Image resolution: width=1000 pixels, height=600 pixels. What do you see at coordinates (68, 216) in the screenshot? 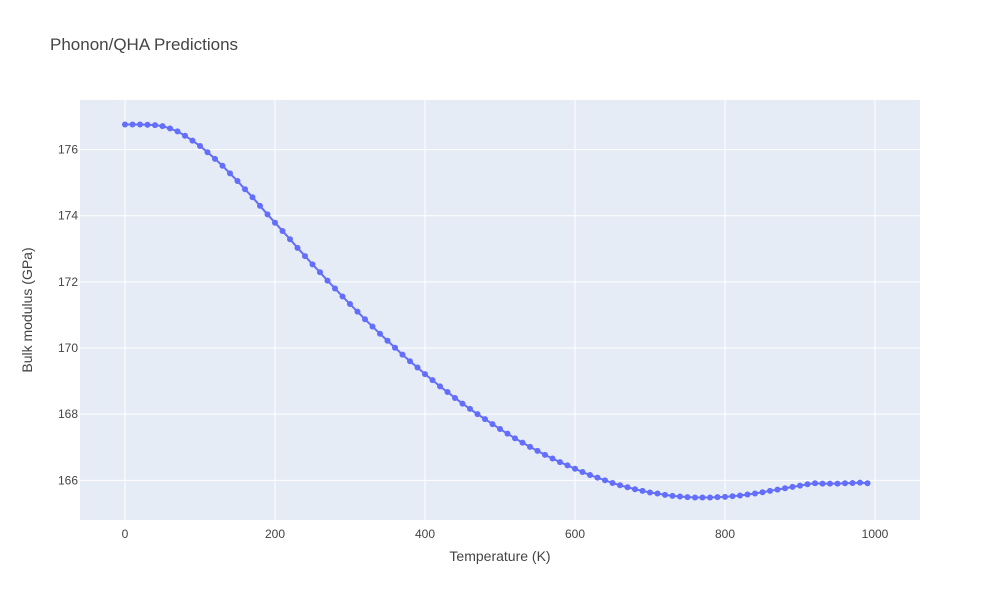
I see `y-tick-label: 174` at bounding box center [68, 216].